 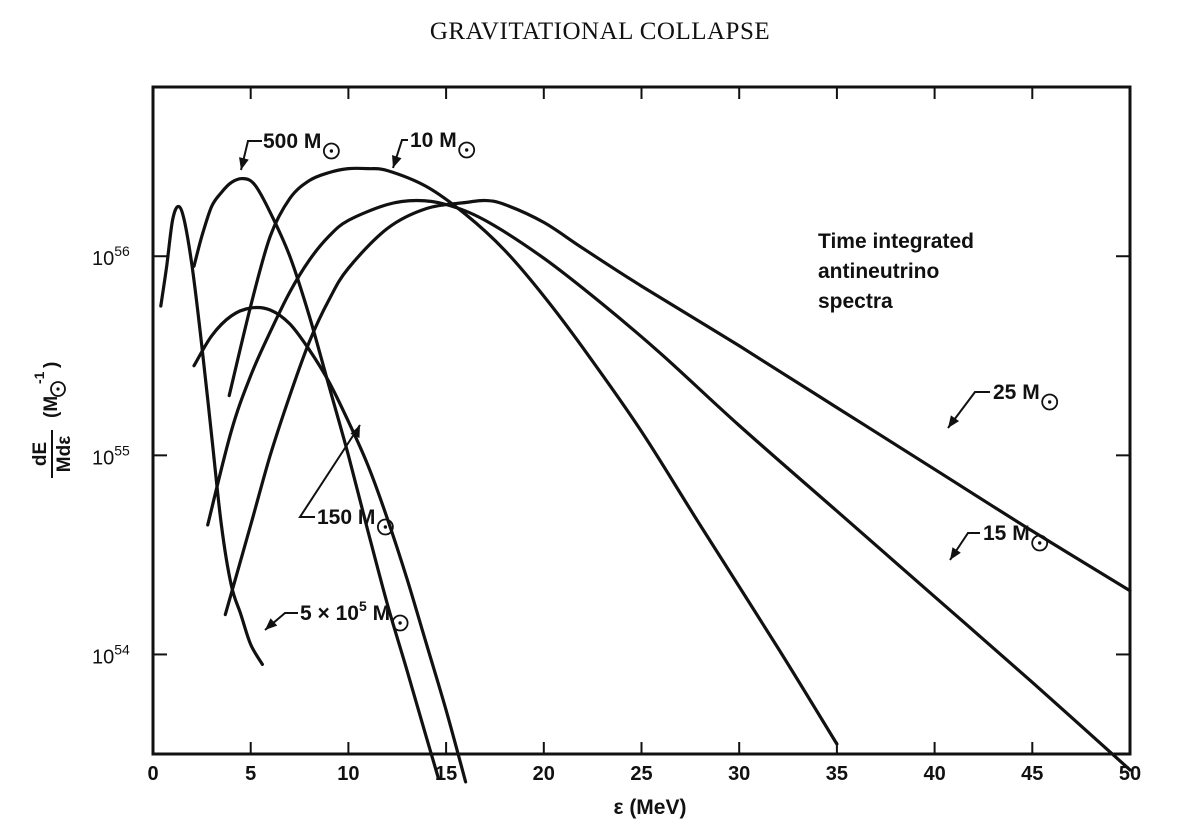 What do you see at coordinates (1032, 774) in the screenshot?
I see `x-tick-label: 45` at bounding box center [1032, 774].